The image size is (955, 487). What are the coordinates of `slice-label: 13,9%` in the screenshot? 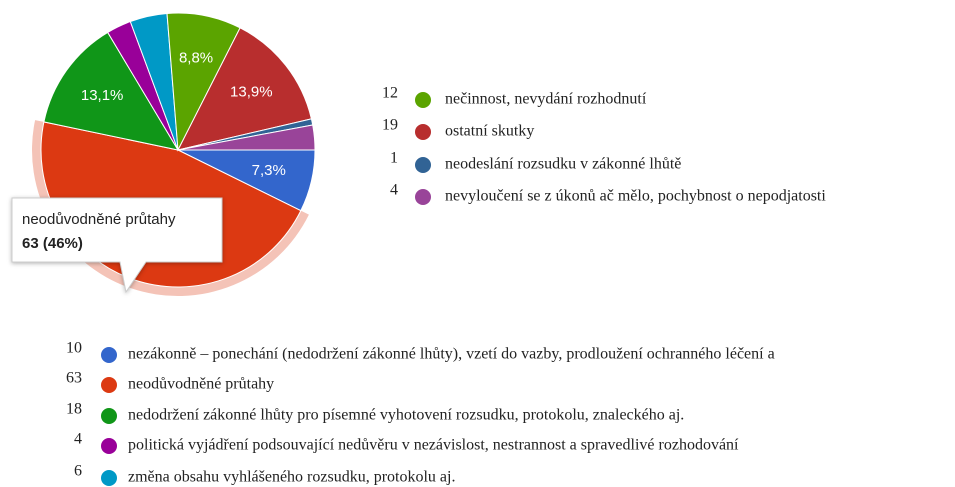 It's located at (251, 91).